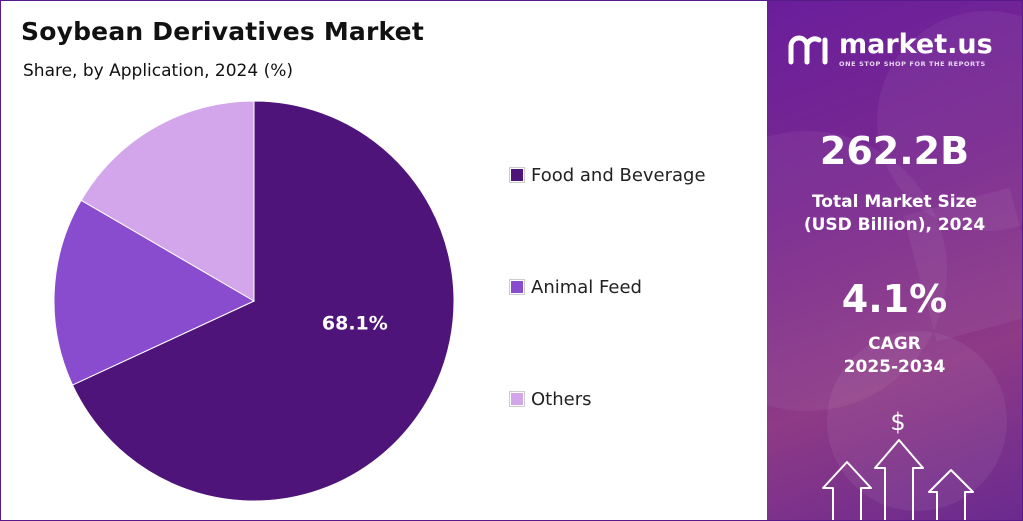 The height and width of the screenshot is (521, 1023). What do you see at coordinates (222, 31) in the screenshot?
I see `chart-title: Soybean Derivatives Market` at bounding box center [222, 31].